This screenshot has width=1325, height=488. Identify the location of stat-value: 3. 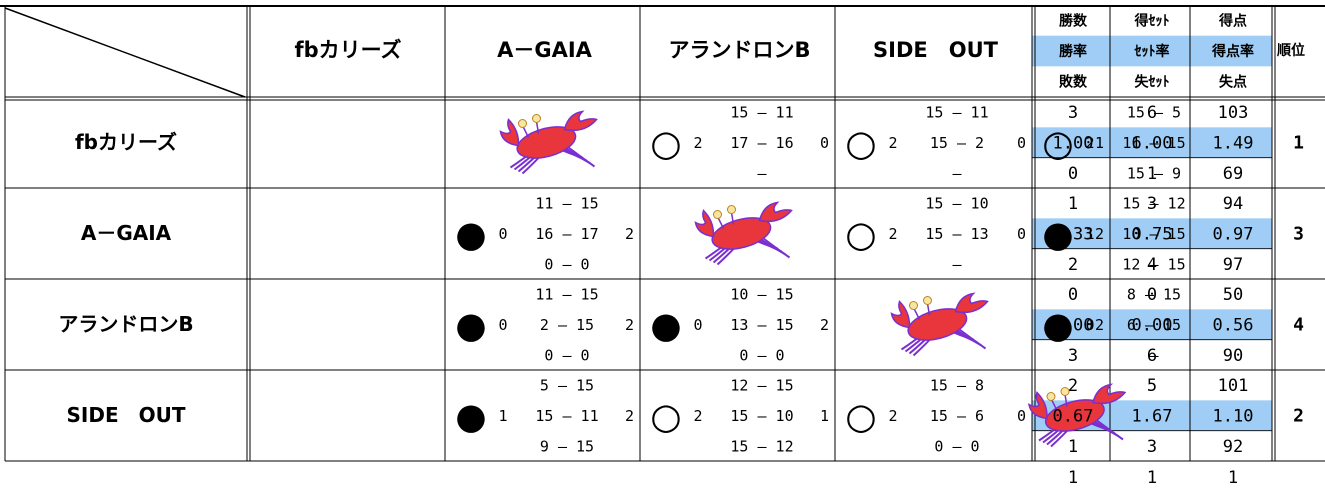
(1152, 447).